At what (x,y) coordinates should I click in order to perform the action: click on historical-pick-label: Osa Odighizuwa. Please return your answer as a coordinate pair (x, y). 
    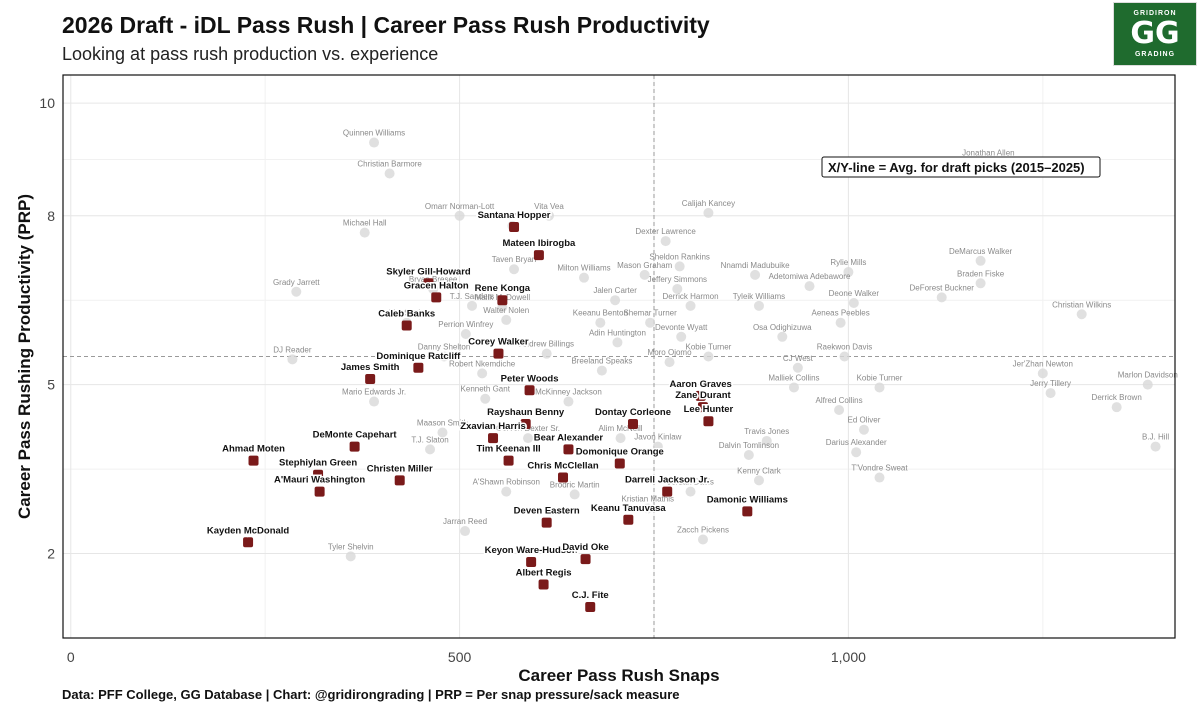
    Looking at the image, I should click on (782, 327).